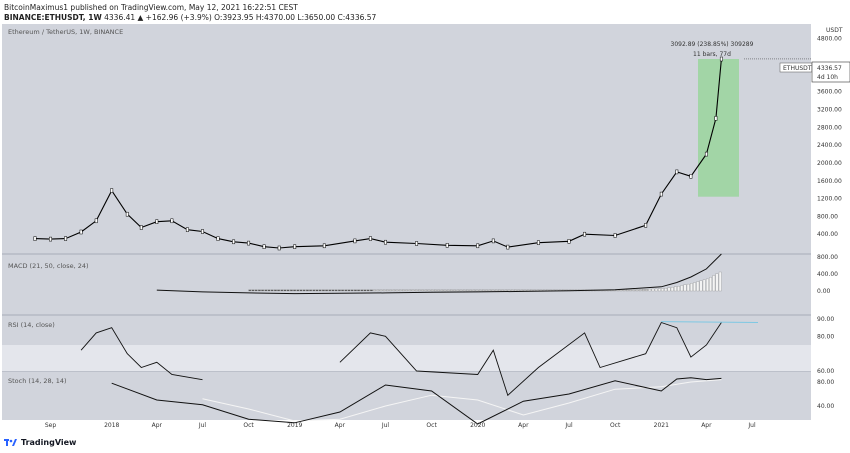  Describe the element at coordinates (31, 325) in the screenshot. I see `rsi-title: RSI (14, close)` at that location.